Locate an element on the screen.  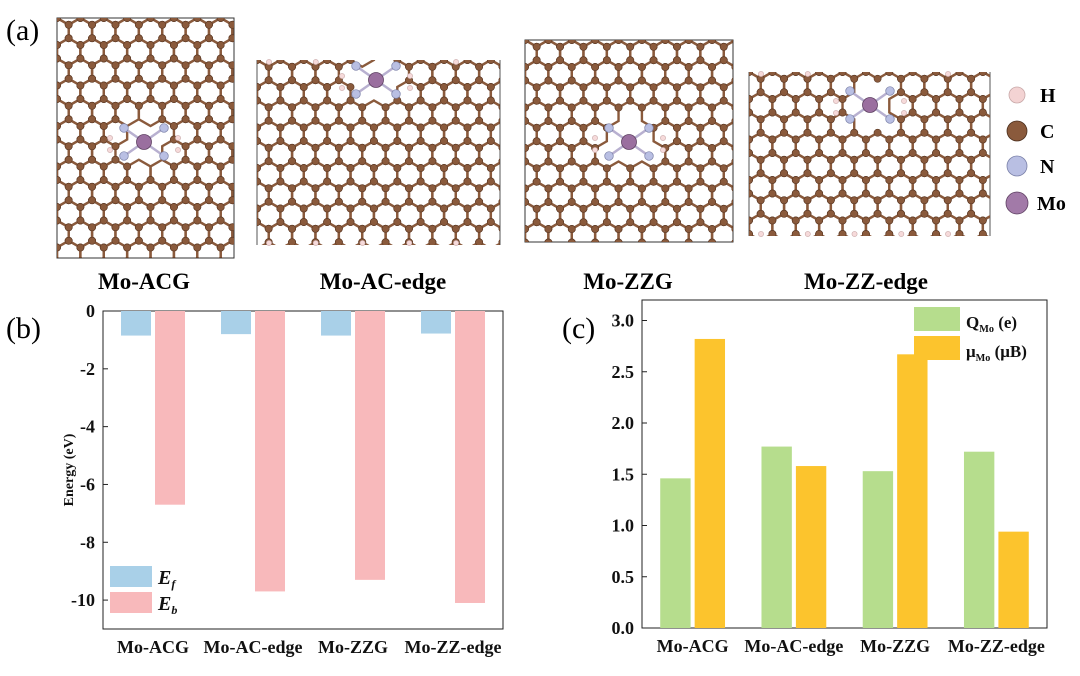
legend-mo-atom is located at coordinates (1017, 203).